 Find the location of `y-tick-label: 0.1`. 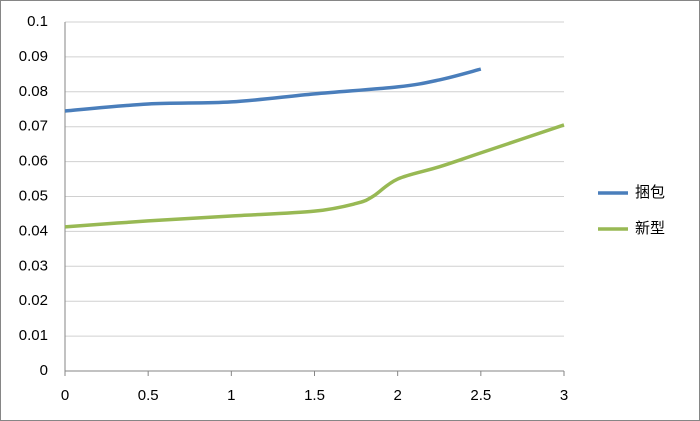

y-tick-label: 0.1 is located at coordinates (37, 21).